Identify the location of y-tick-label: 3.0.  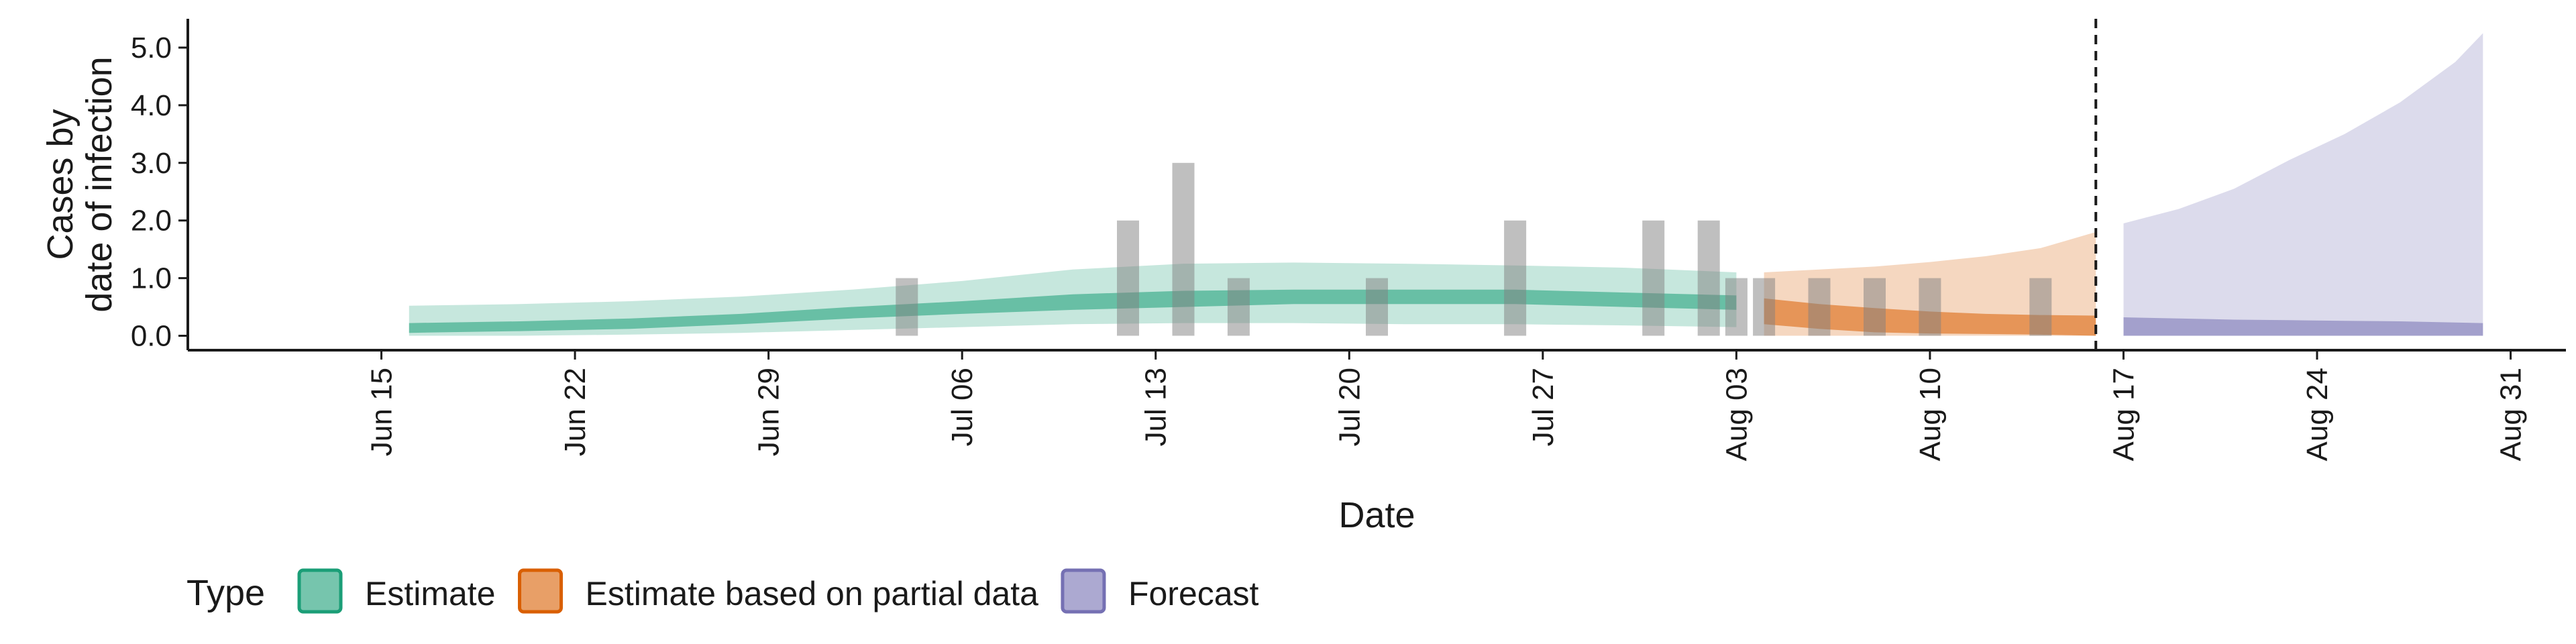
(151, 163).